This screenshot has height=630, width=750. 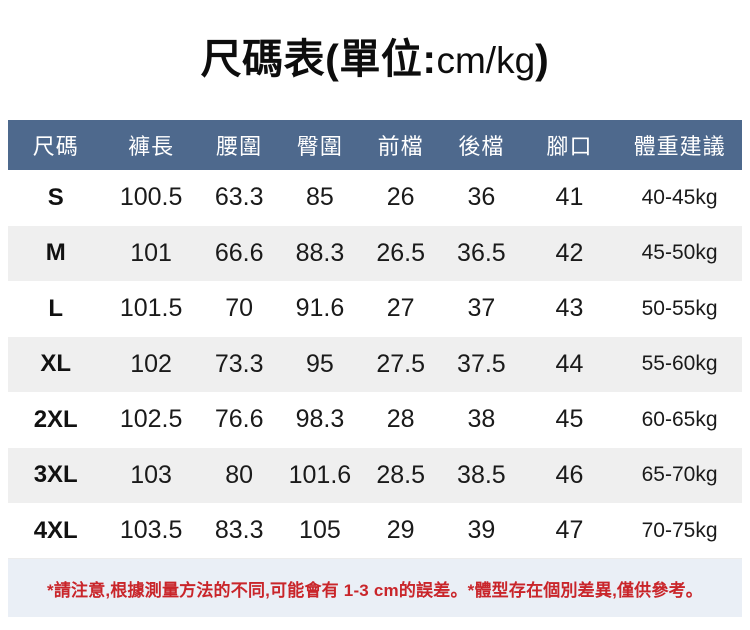 What do you see at coordinates (239, 475) in the screenshot?
I see `table-cell: 80` at bounding box center [239, 475].